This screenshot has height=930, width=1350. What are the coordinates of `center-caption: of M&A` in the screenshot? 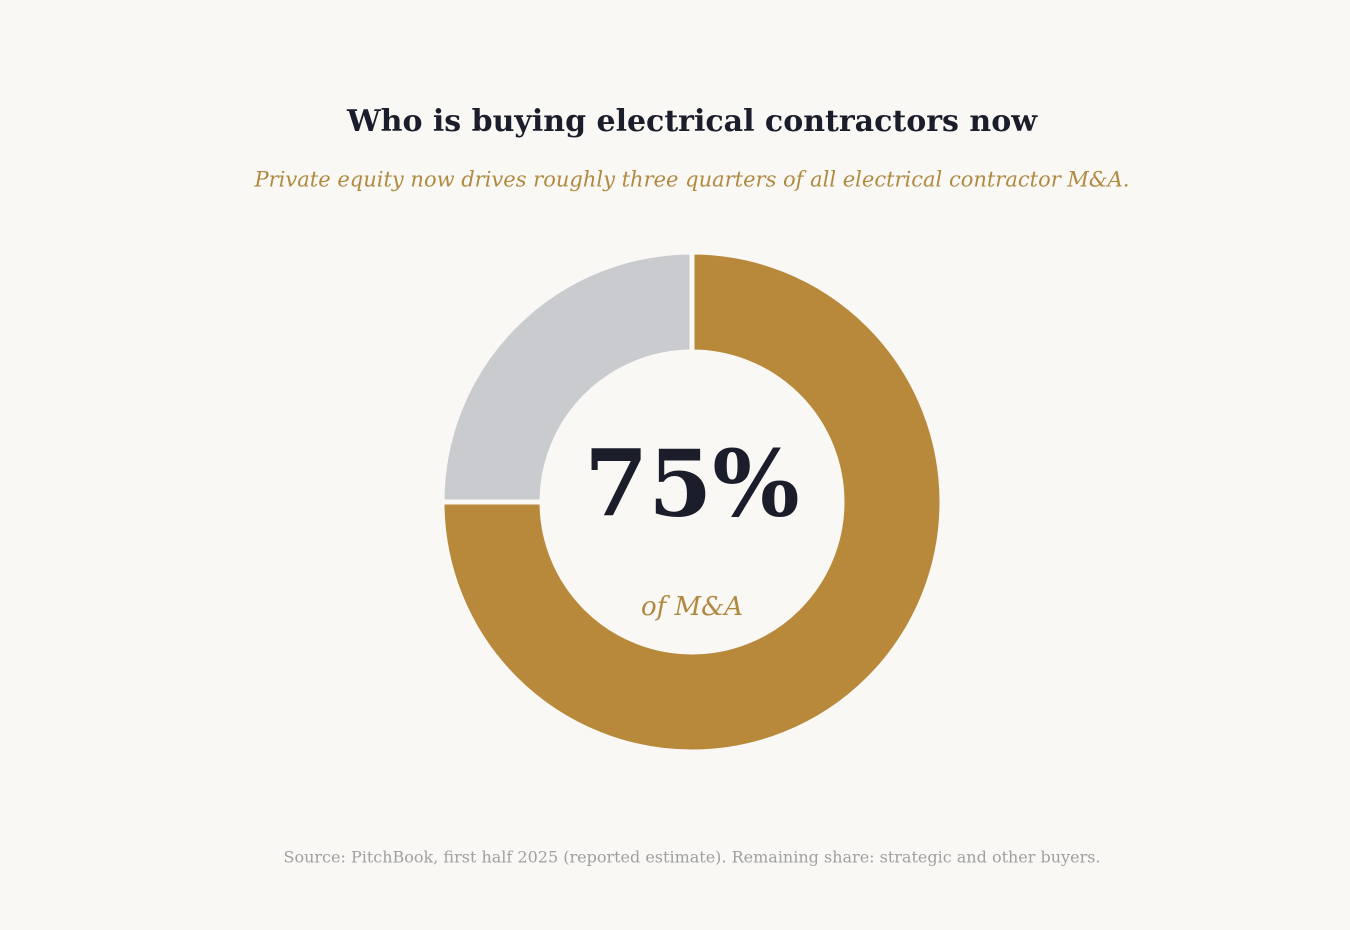 It's located at (692, 607).